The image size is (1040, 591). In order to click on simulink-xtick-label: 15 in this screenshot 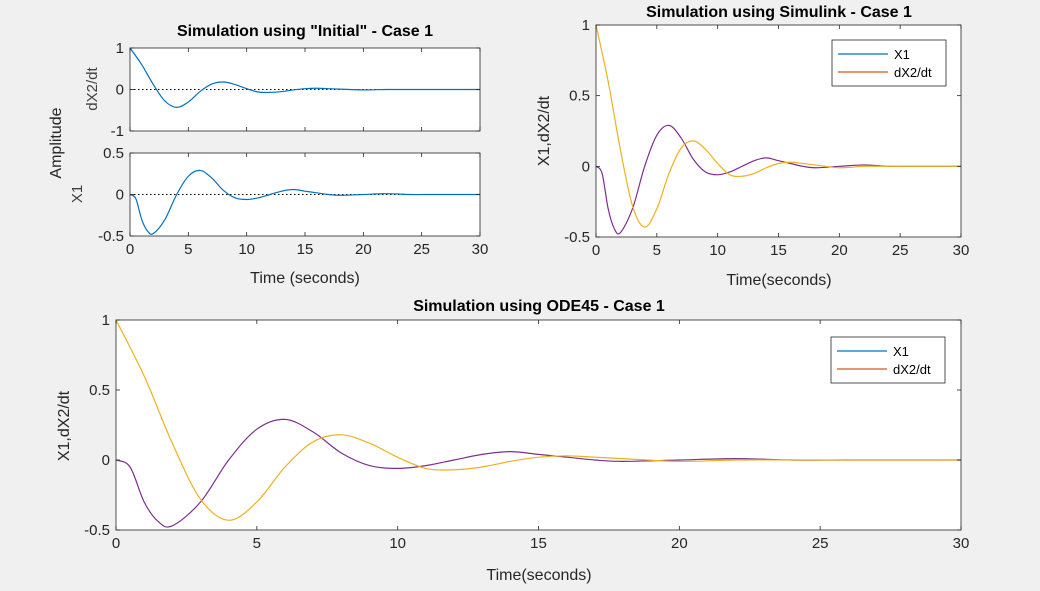, I will do `click(778, 250)`.